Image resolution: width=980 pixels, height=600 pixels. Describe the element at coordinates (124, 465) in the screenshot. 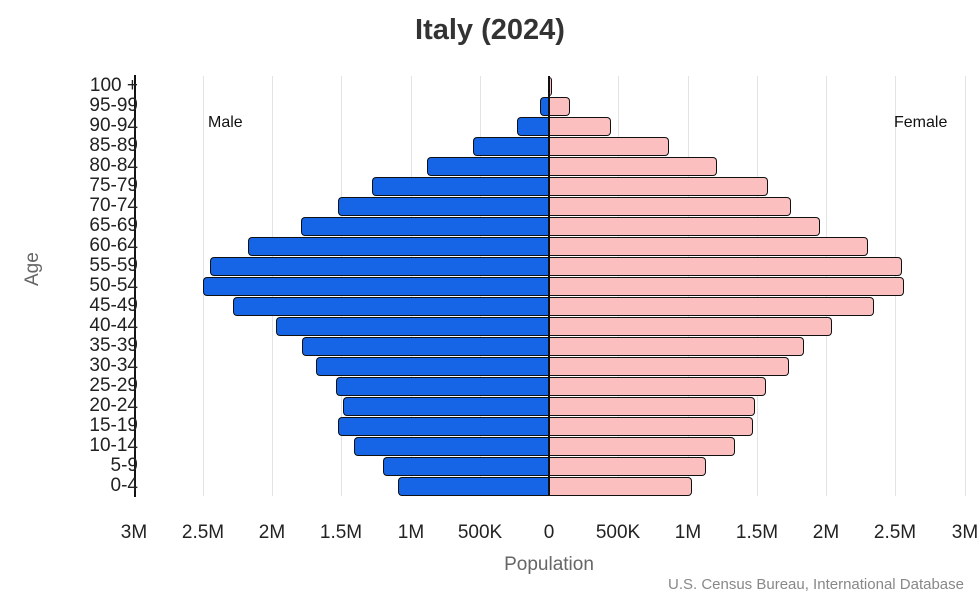

I see `age-group-label: 5-9` at that location.